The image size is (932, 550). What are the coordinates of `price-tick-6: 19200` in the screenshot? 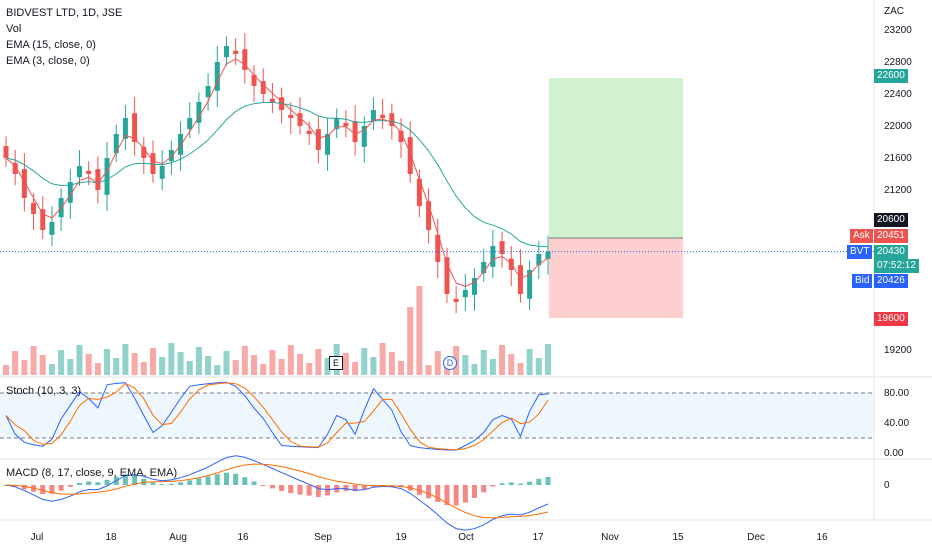 It's located at (898, 350).